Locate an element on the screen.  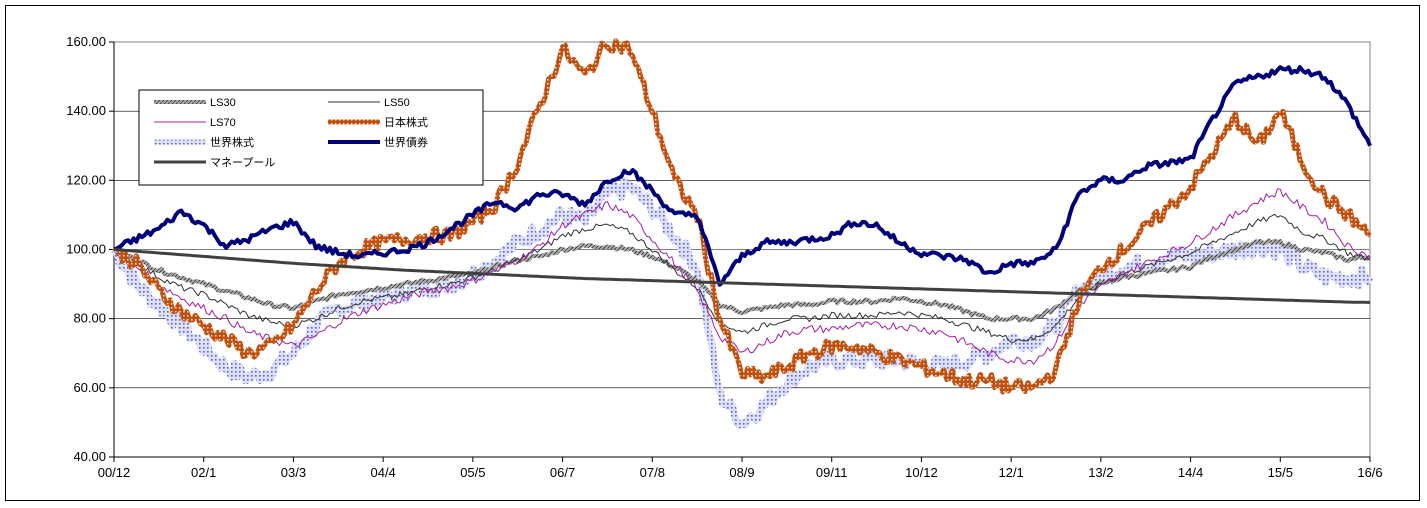
y-tick-label: 120.00 is located at coordinates (86, 179).